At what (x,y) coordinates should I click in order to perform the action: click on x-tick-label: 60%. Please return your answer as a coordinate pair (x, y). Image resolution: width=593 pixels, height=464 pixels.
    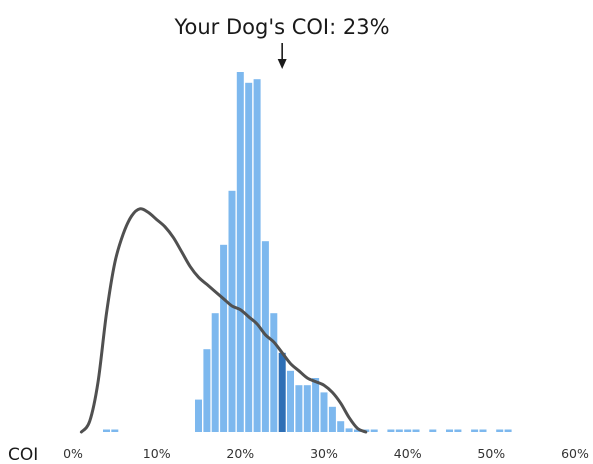
    Looking at the image, I should click on (575, 453).